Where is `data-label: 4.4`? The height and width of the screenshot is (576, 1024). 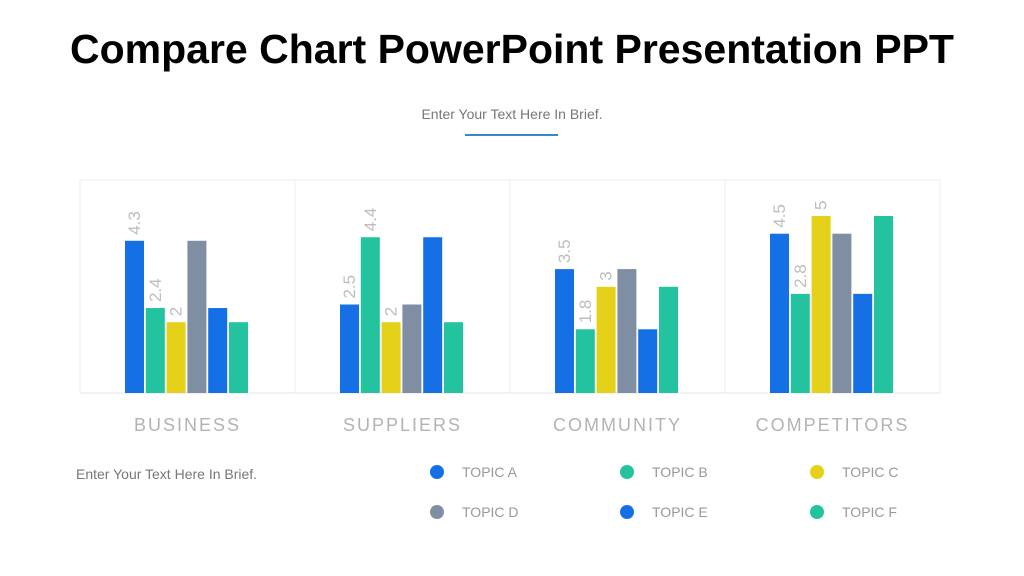 data-label: 4.4 is located at coordinates (370, 220).